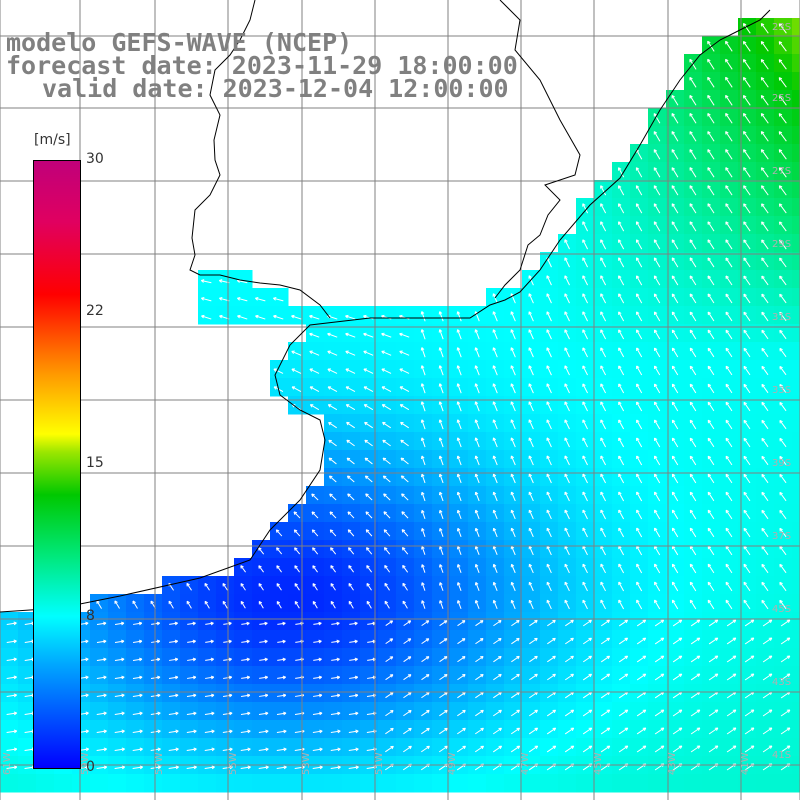  I want to click on colorbar, so click(57, 464).